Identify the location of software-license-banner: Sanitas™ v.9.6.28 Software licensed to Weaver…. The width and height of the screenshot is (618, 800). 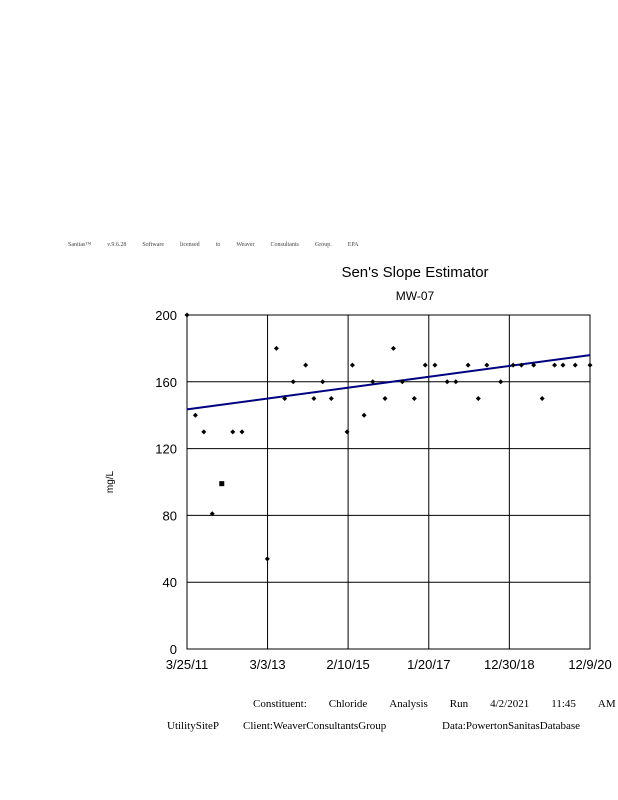
(221, 245).